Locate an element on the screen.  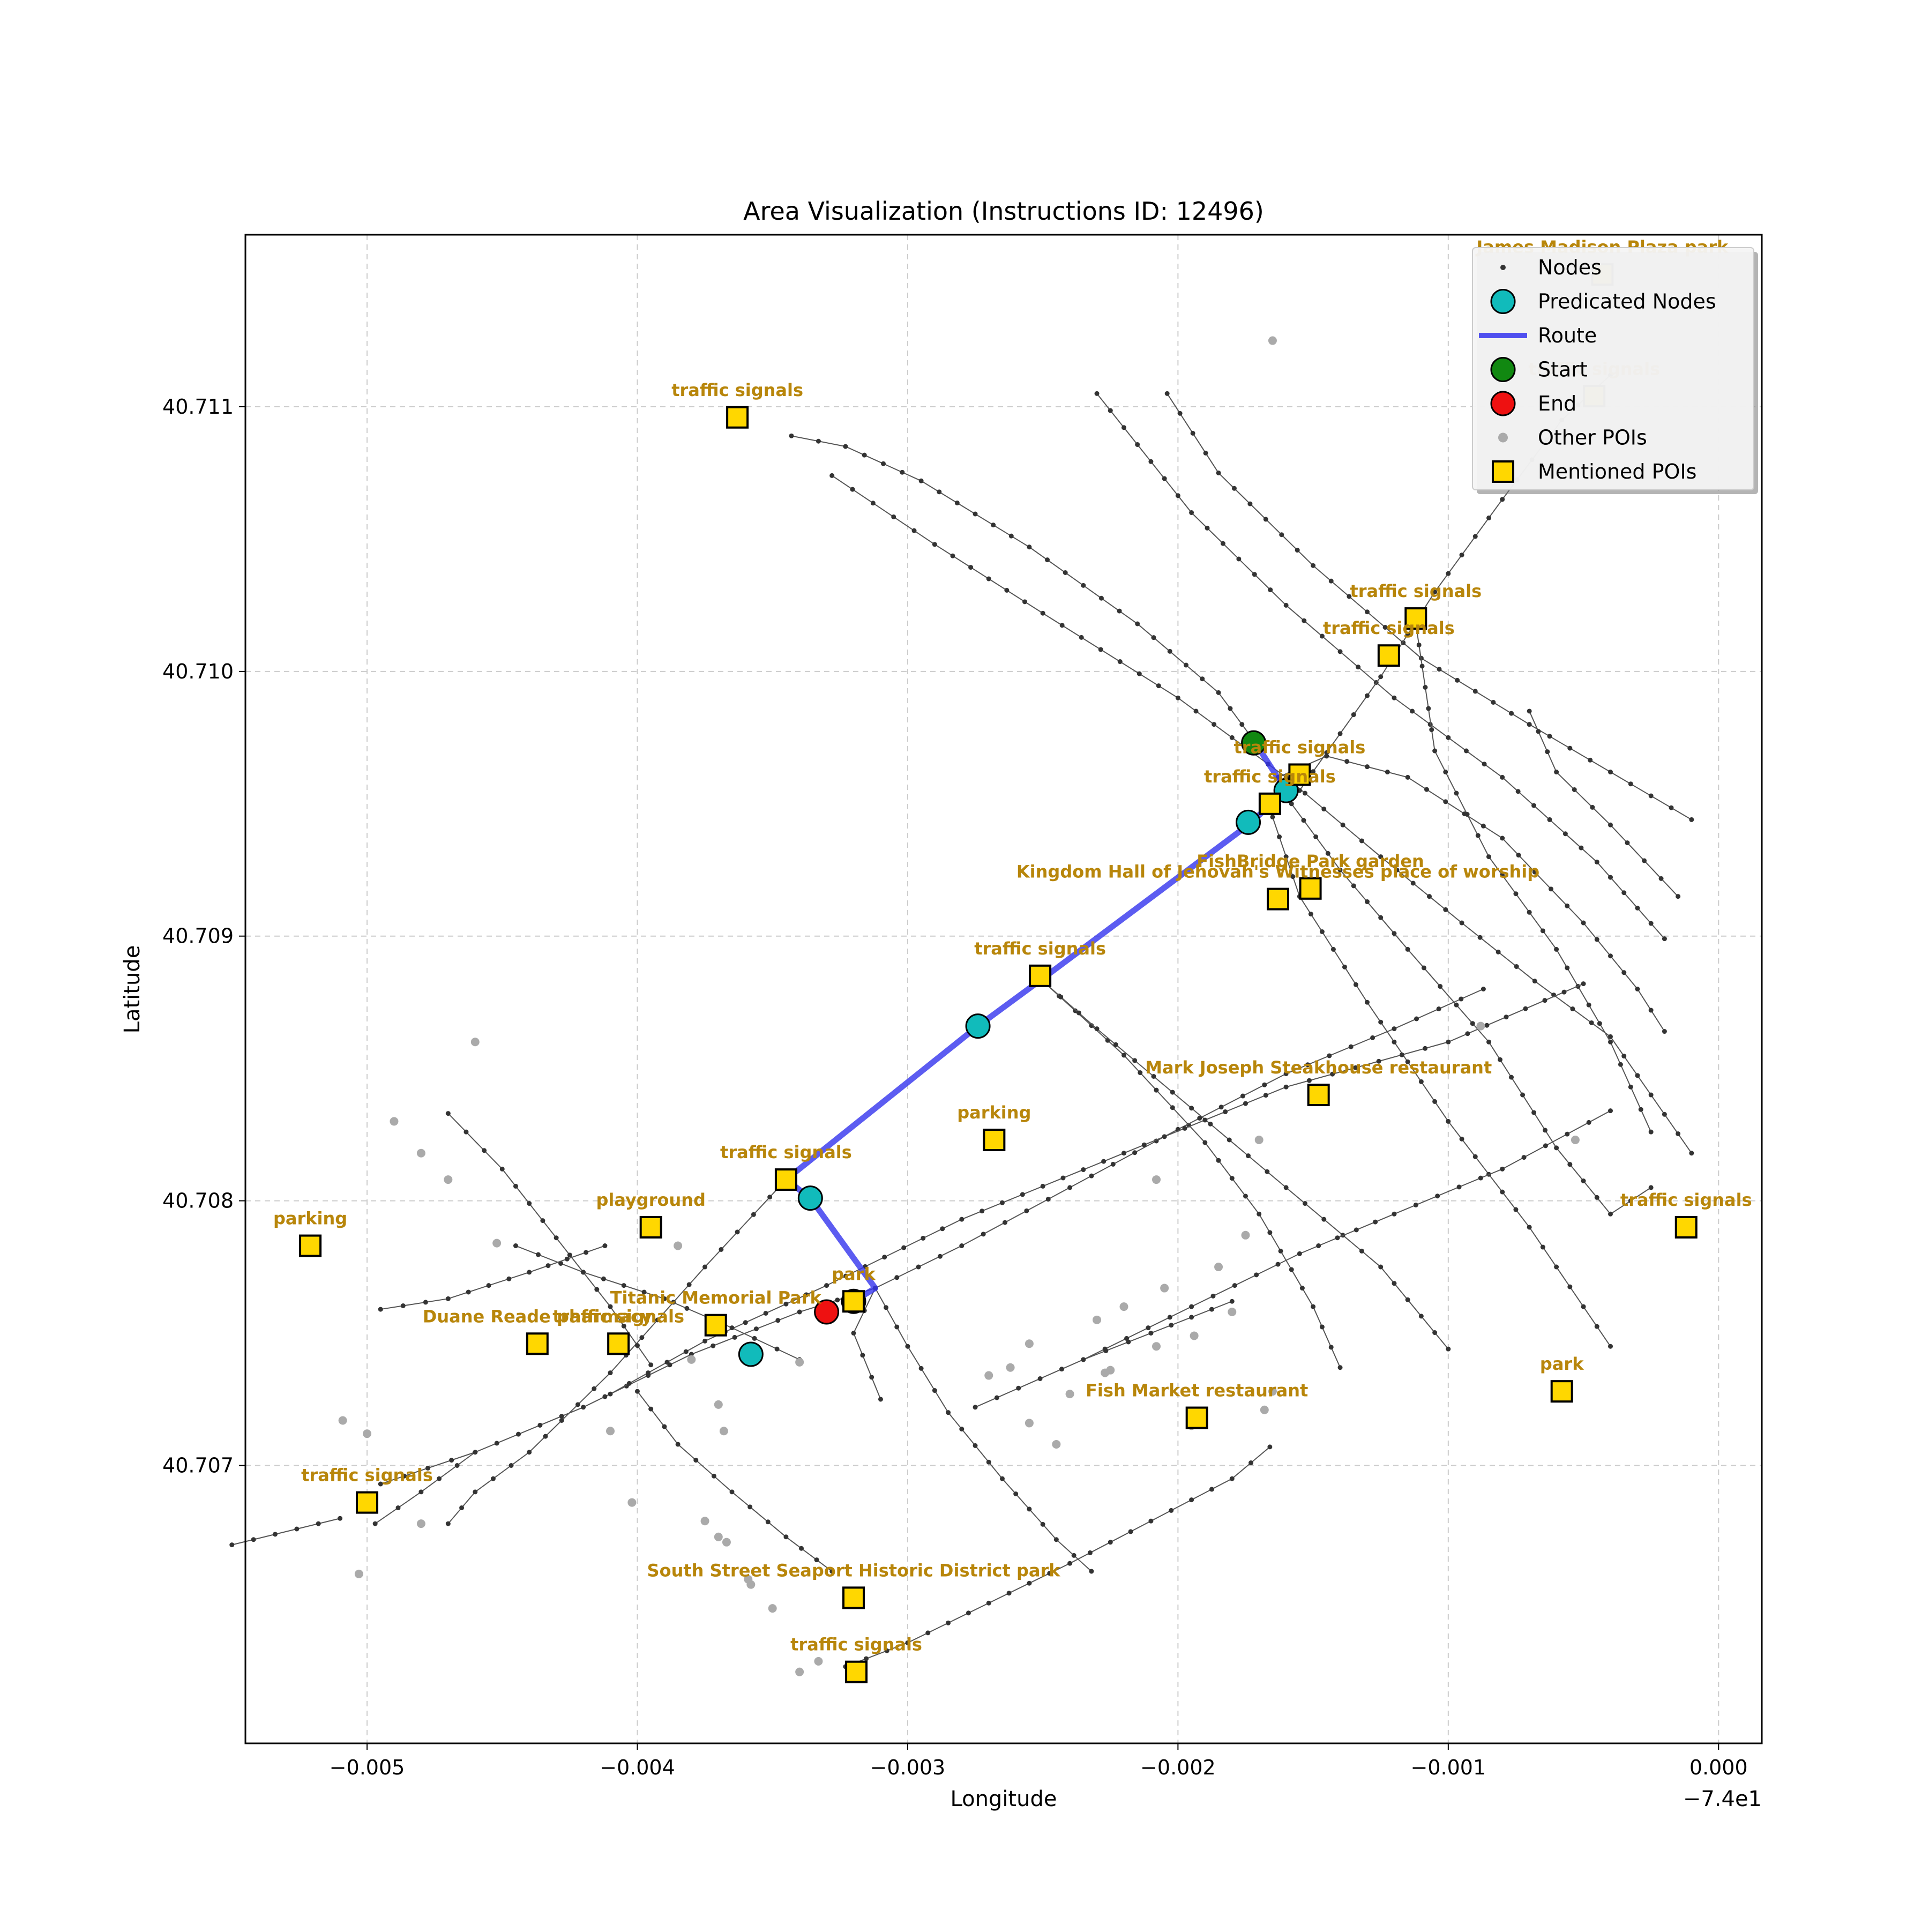
legend-entry-label: Start is located at coordinates (1563, 370).